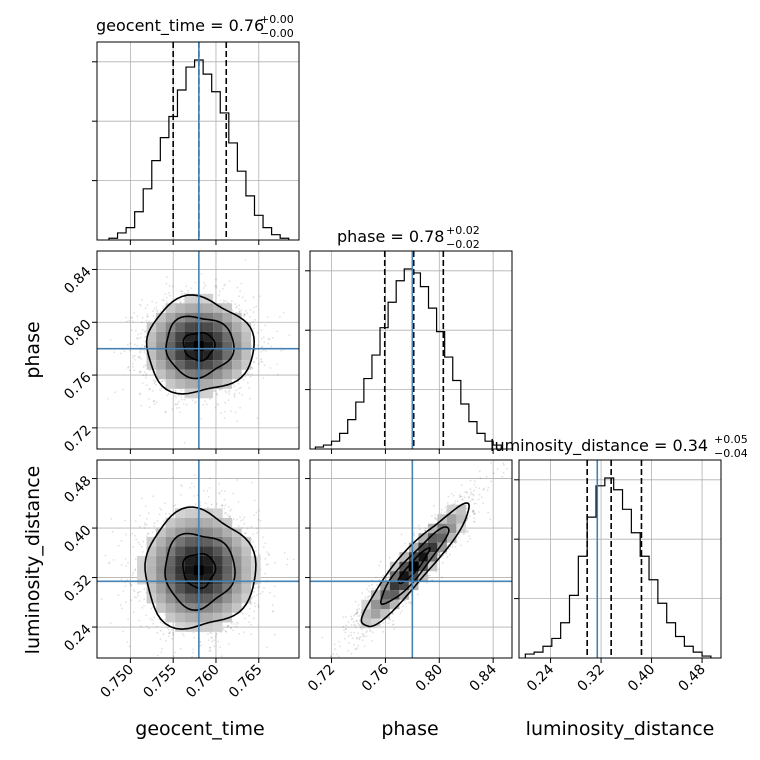 Image resolution: width=760 pixels, height=760 pixels. What do you see at coordinates (203, 682) in the screenshot?
I see `x-tick-label: 0.760` at bounding box center [203, 682].